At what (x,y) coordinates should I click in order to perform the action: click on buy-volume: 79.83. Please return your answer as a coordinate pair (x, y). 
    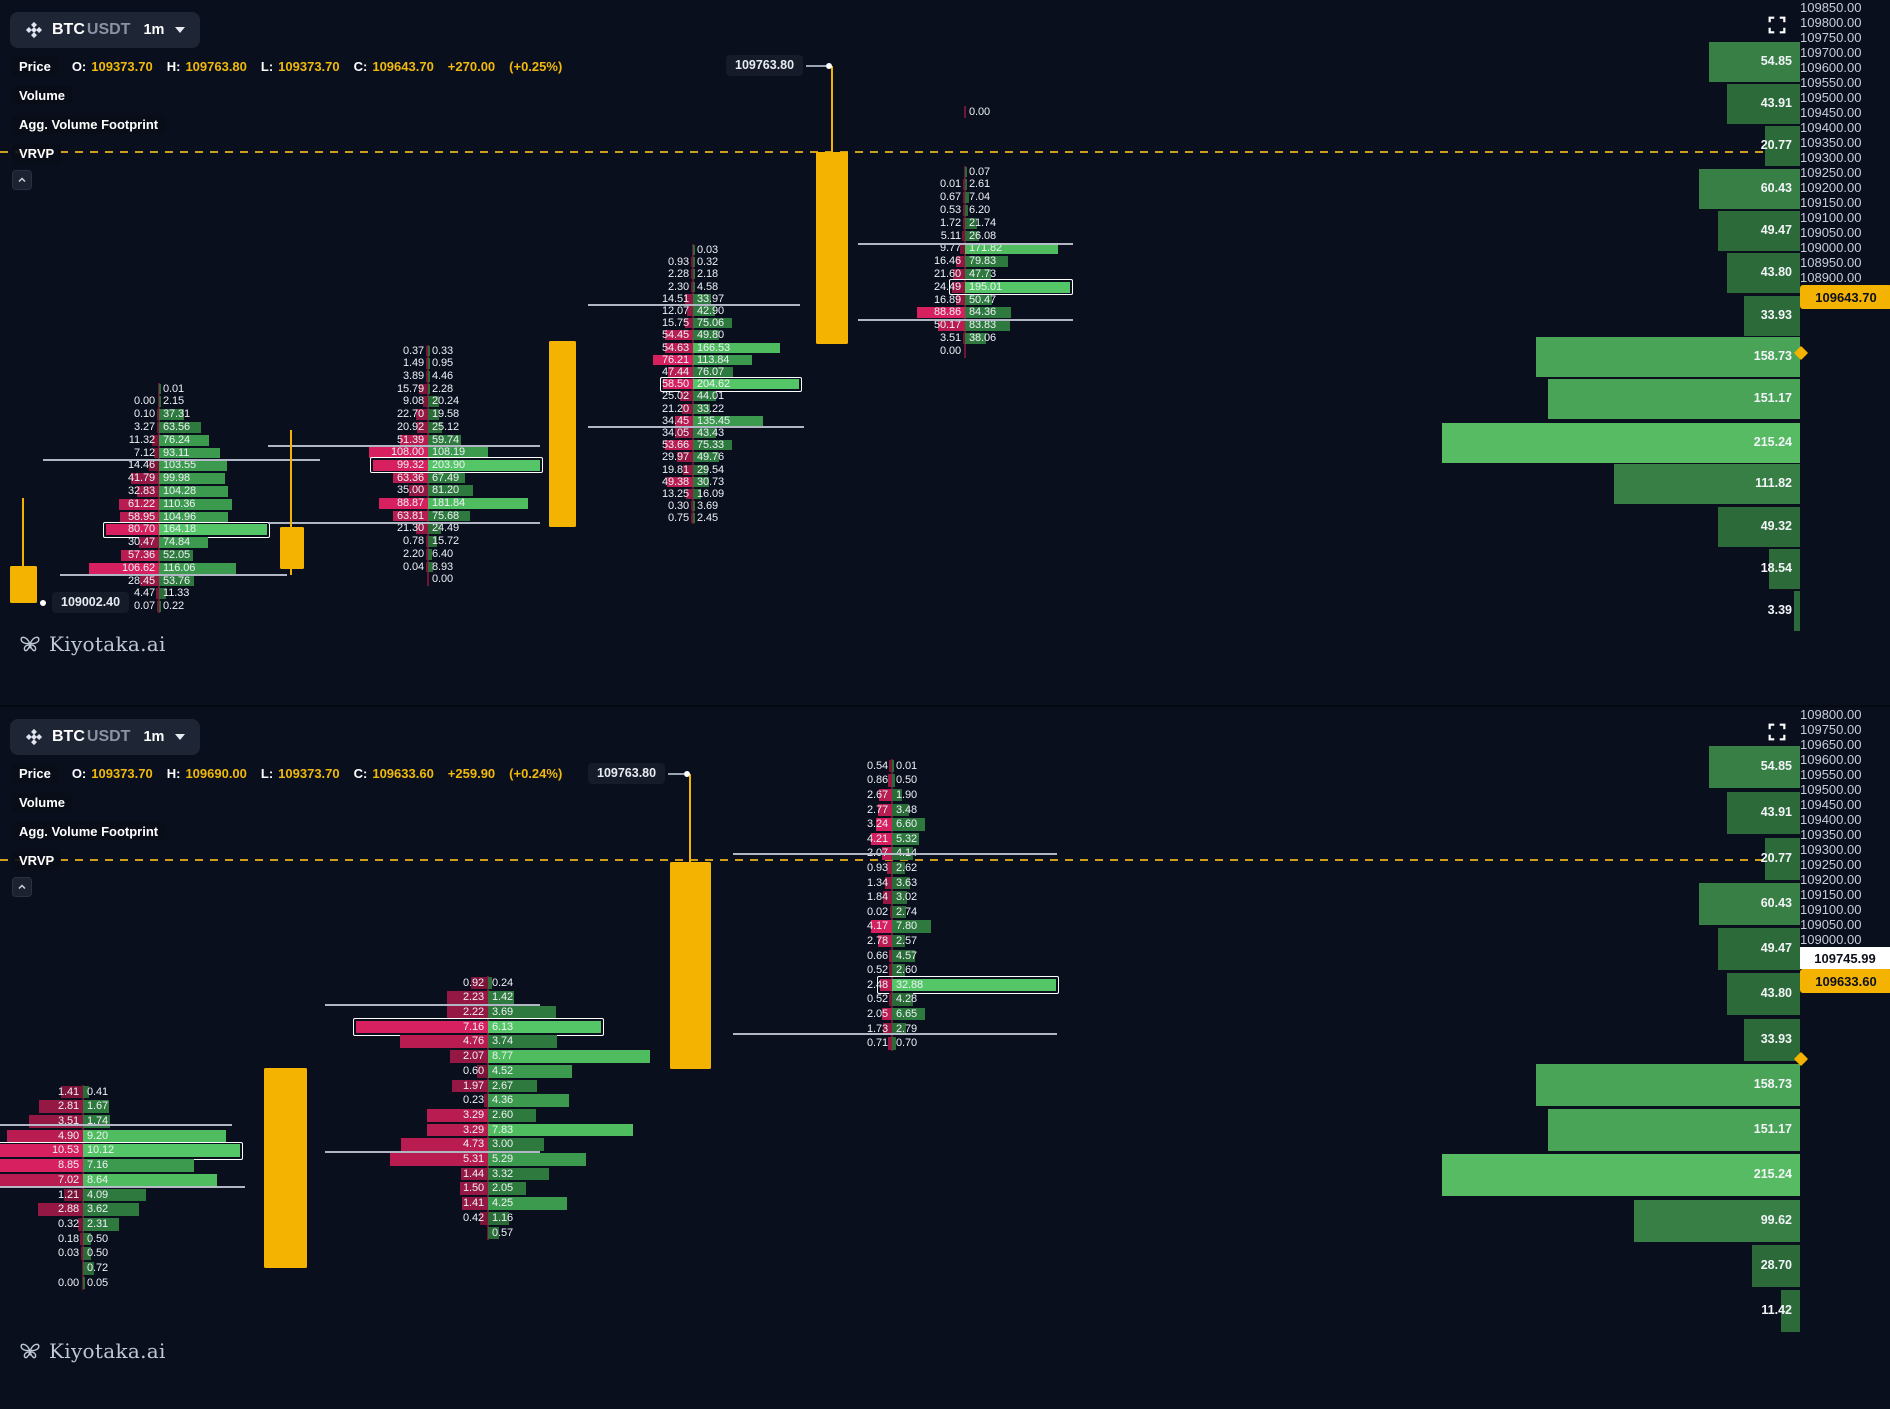
    Looking at the image, I should click on (983, 261).